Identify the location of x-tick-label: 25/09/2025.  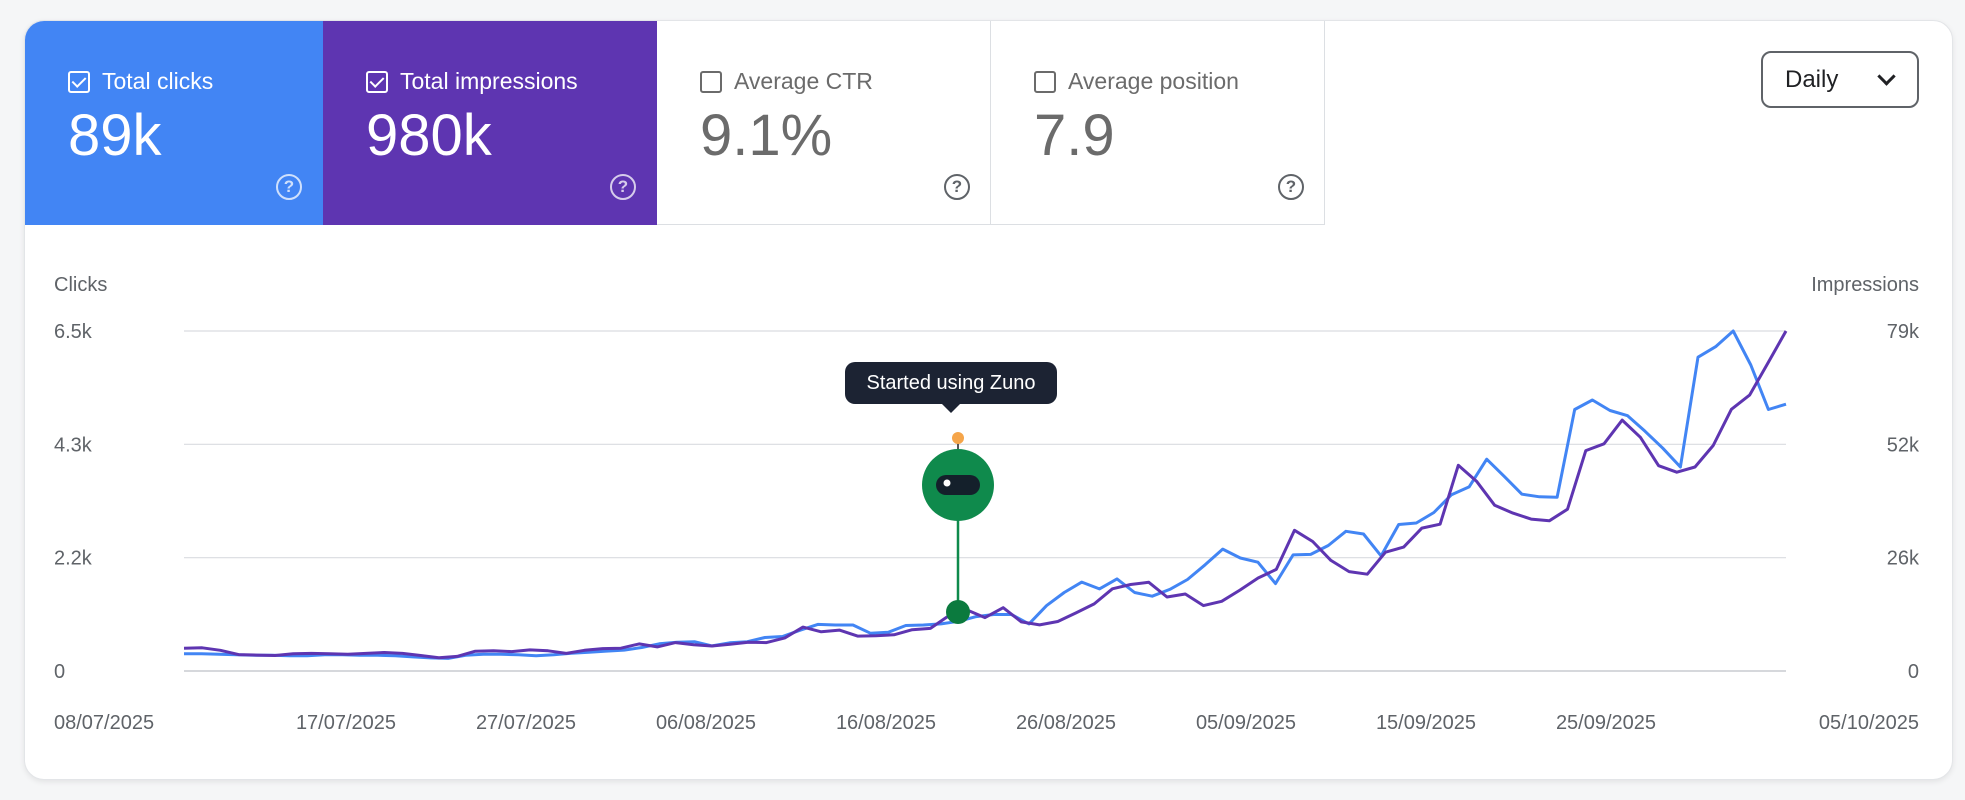
(1606, 723).